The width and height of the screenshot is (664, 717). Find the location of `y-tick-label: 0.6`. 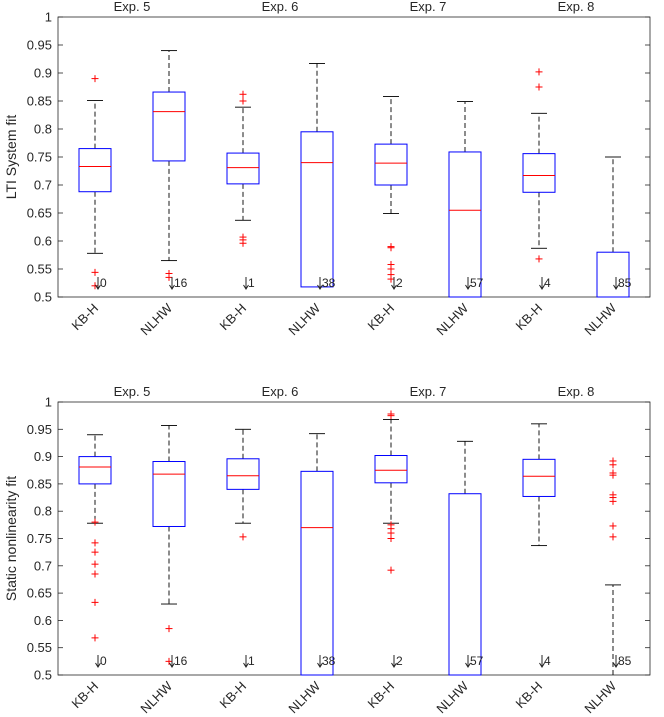

y-tick-label: 0.6 is located at coordinates (43, 241).